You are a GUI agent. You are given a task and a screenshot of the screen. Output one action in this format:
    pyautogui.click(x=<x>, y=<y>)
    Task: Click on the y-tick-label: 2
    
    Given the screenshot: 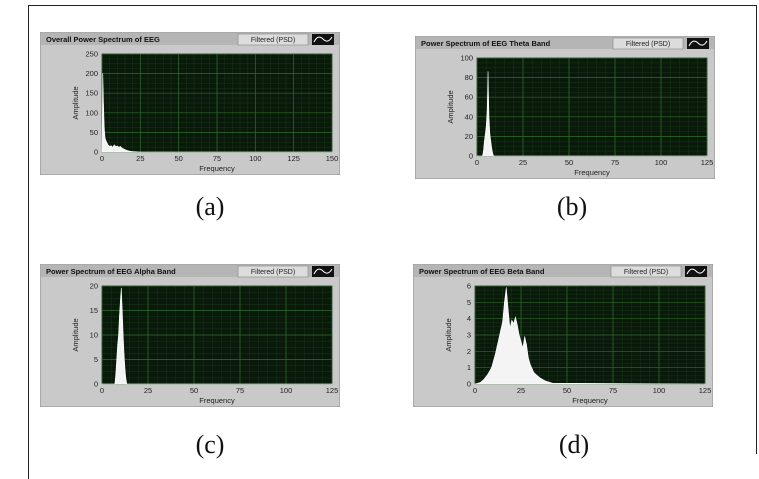 What is the action you would take?
    pyautogui.click(x=469, y=351)
    